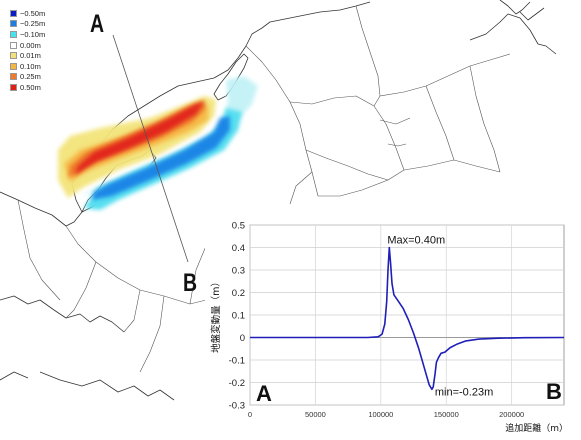 This screenshot has height=440, width=581. What do you see at coordinates (238, 248) in the screenshot?
I see `y-tick-label: 0.4` at bounding box center [238, 248].